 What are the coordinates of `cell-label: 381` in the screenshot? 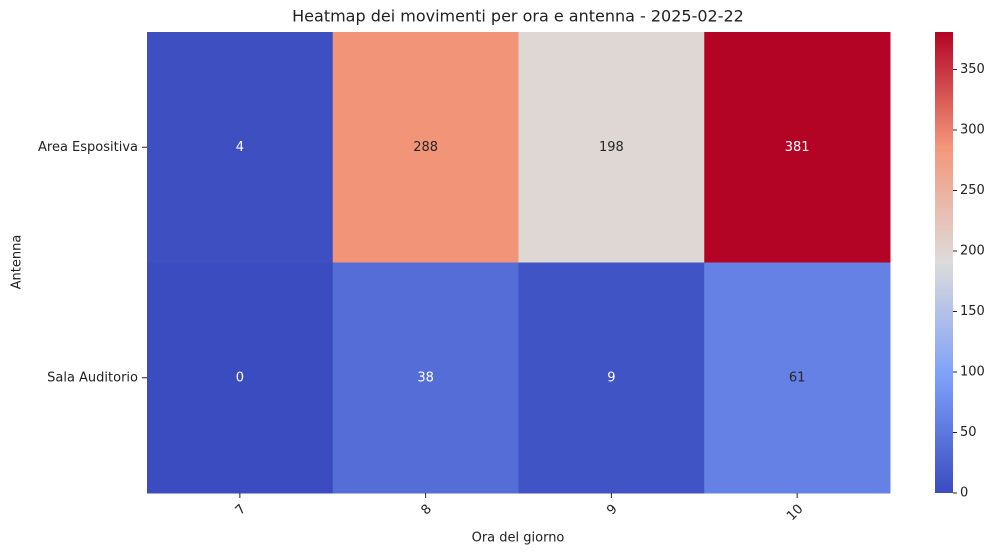 It's located at (797, 147).